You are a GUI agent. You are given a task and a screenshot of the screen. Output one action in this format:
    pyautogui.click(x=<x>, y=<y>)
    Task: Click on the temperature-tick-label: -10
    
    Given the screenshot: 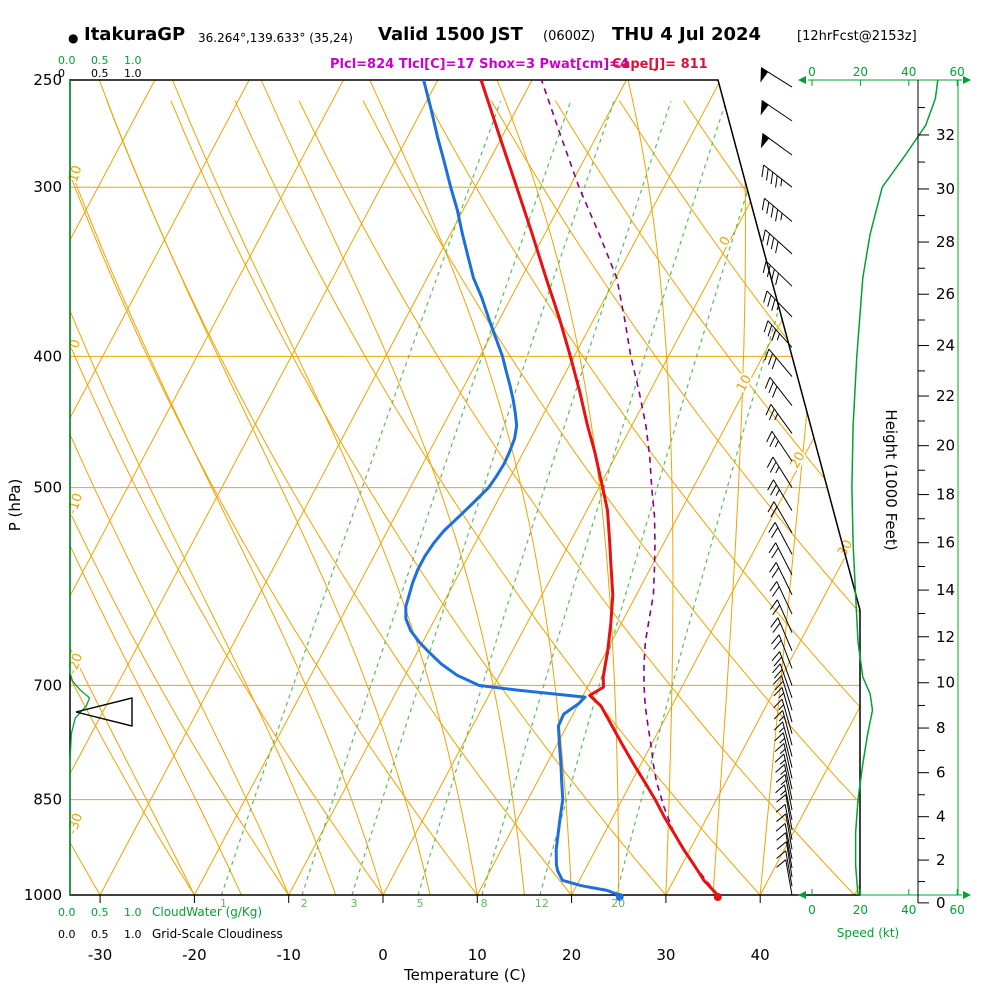 What is the action you would take?
    pyautogui.click(x=288, y=955)
    